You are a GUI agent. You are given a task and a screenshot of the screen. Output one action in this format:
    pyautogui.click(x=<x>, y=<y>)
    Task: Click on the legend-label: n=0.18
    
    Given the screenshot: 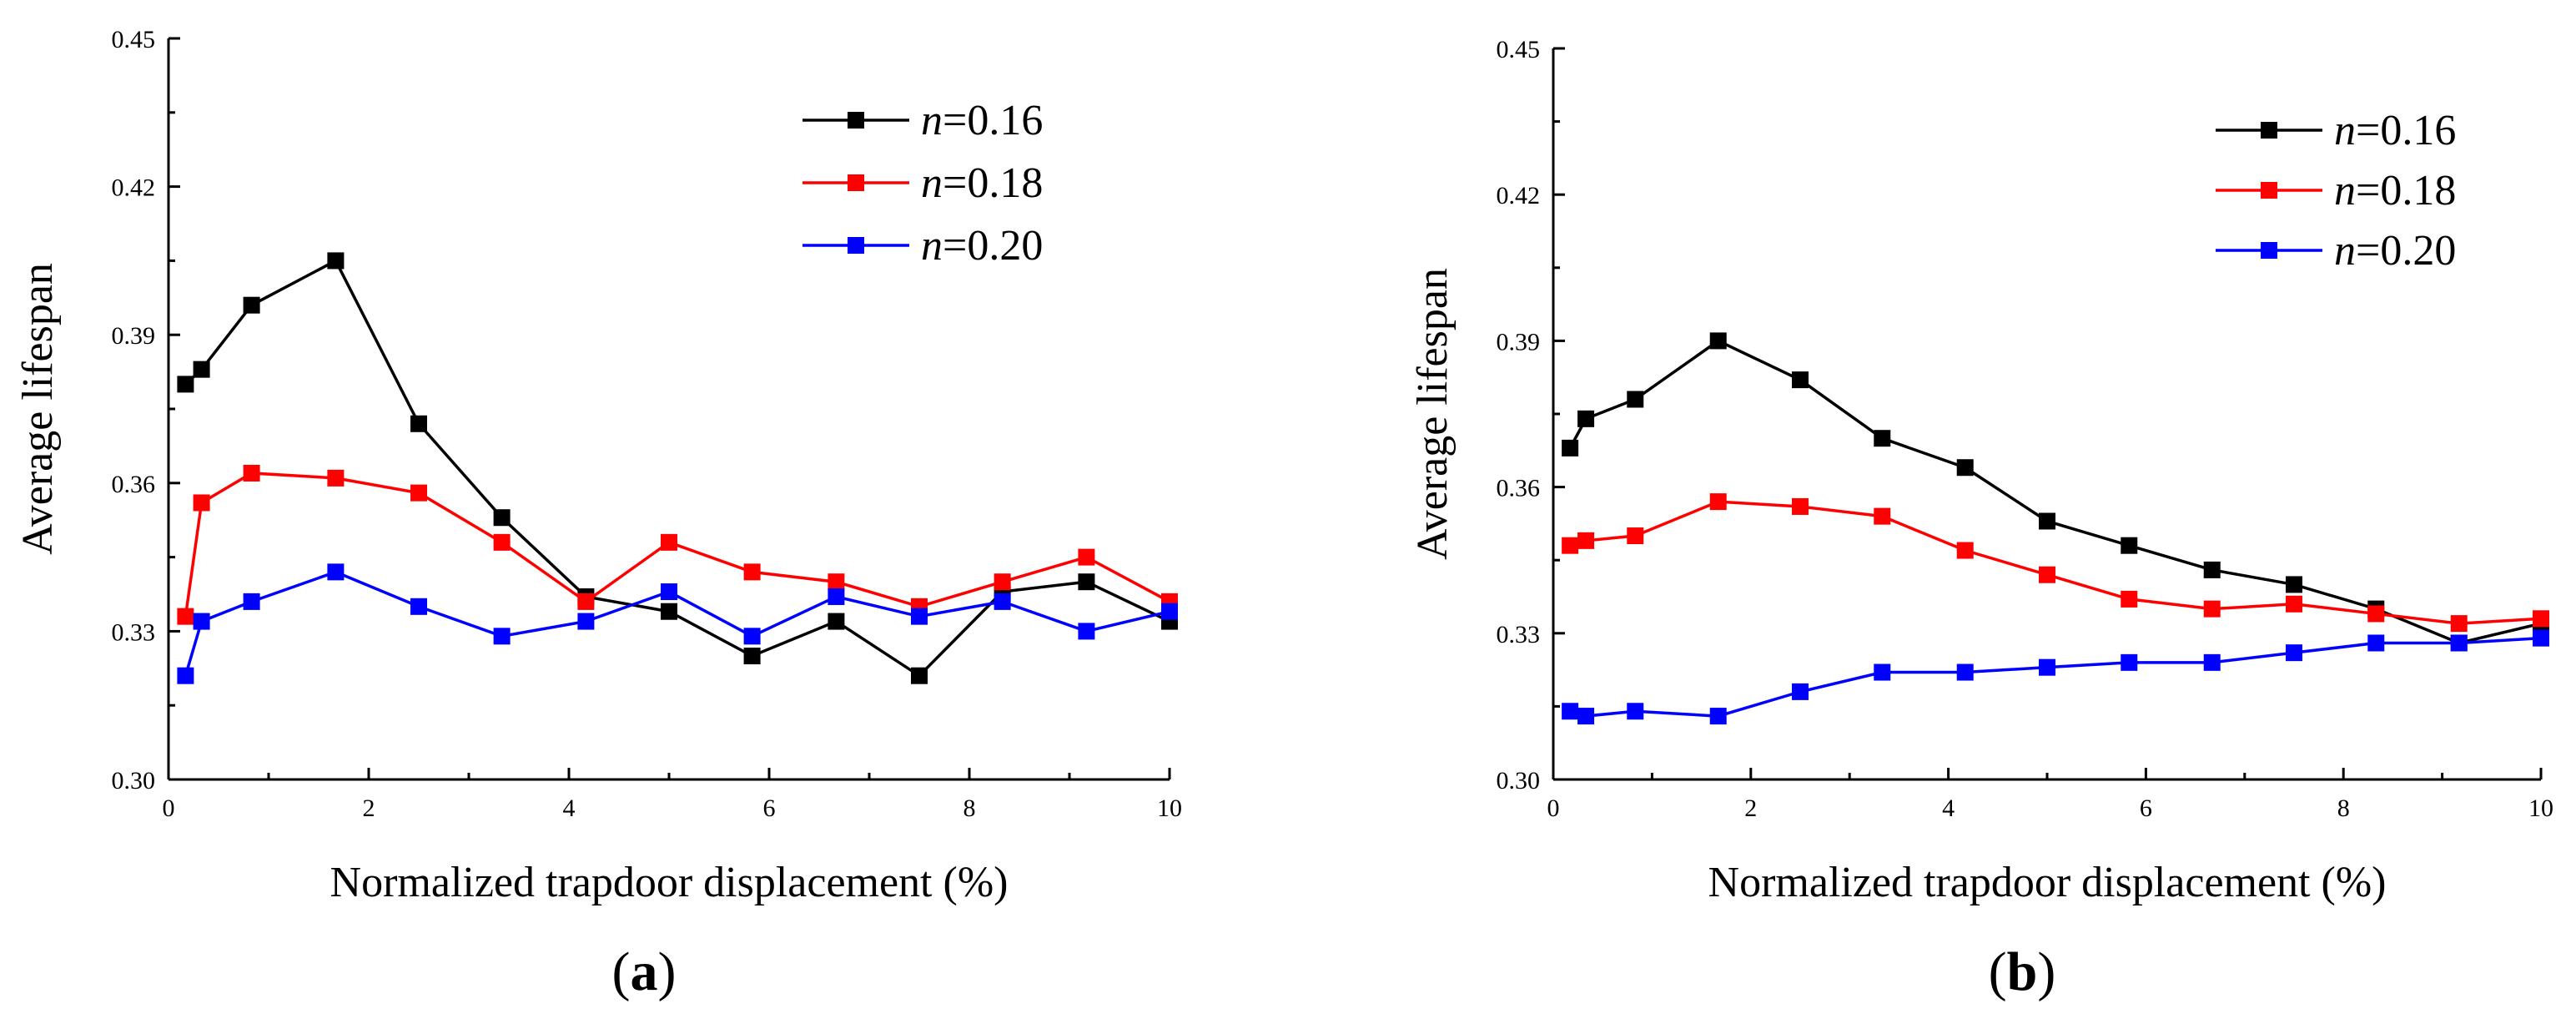 What is the action you would take?
    pyautogui.click(x=982, y=183)
    